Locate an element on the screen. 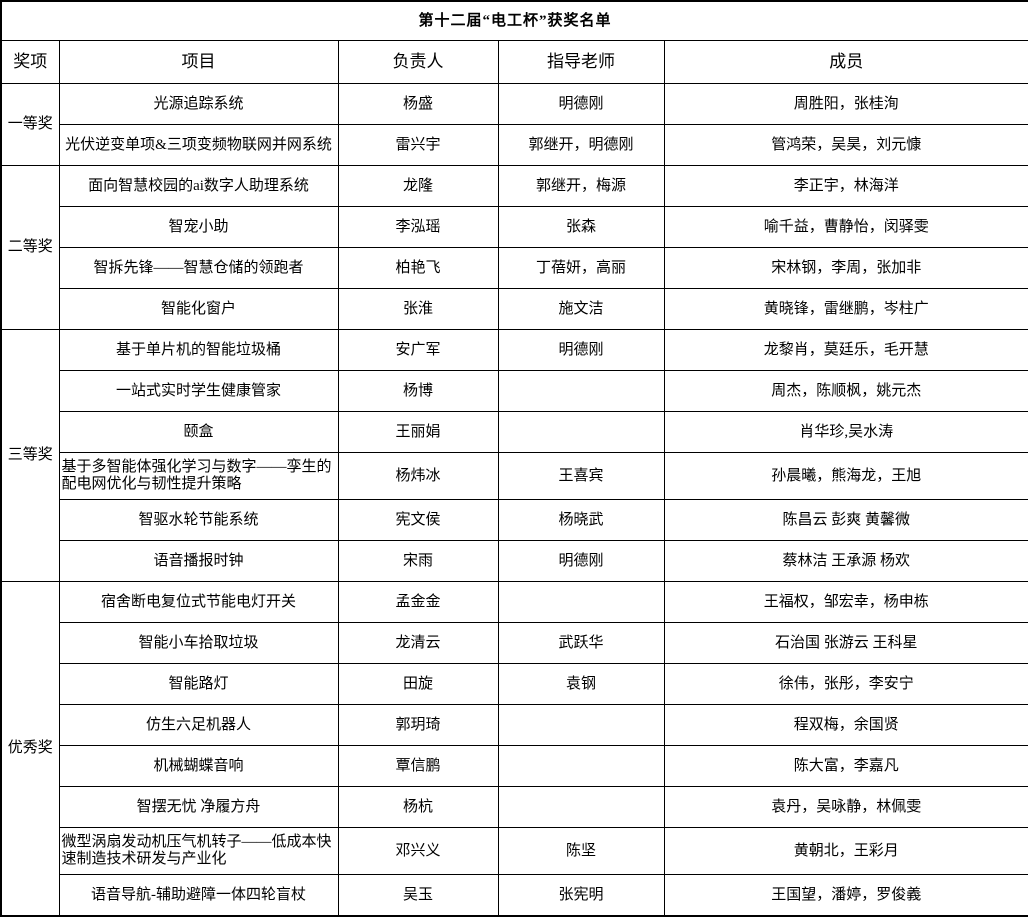  members-cell: 周胜阳，张桂洵 is located at coordinates (845, 104).